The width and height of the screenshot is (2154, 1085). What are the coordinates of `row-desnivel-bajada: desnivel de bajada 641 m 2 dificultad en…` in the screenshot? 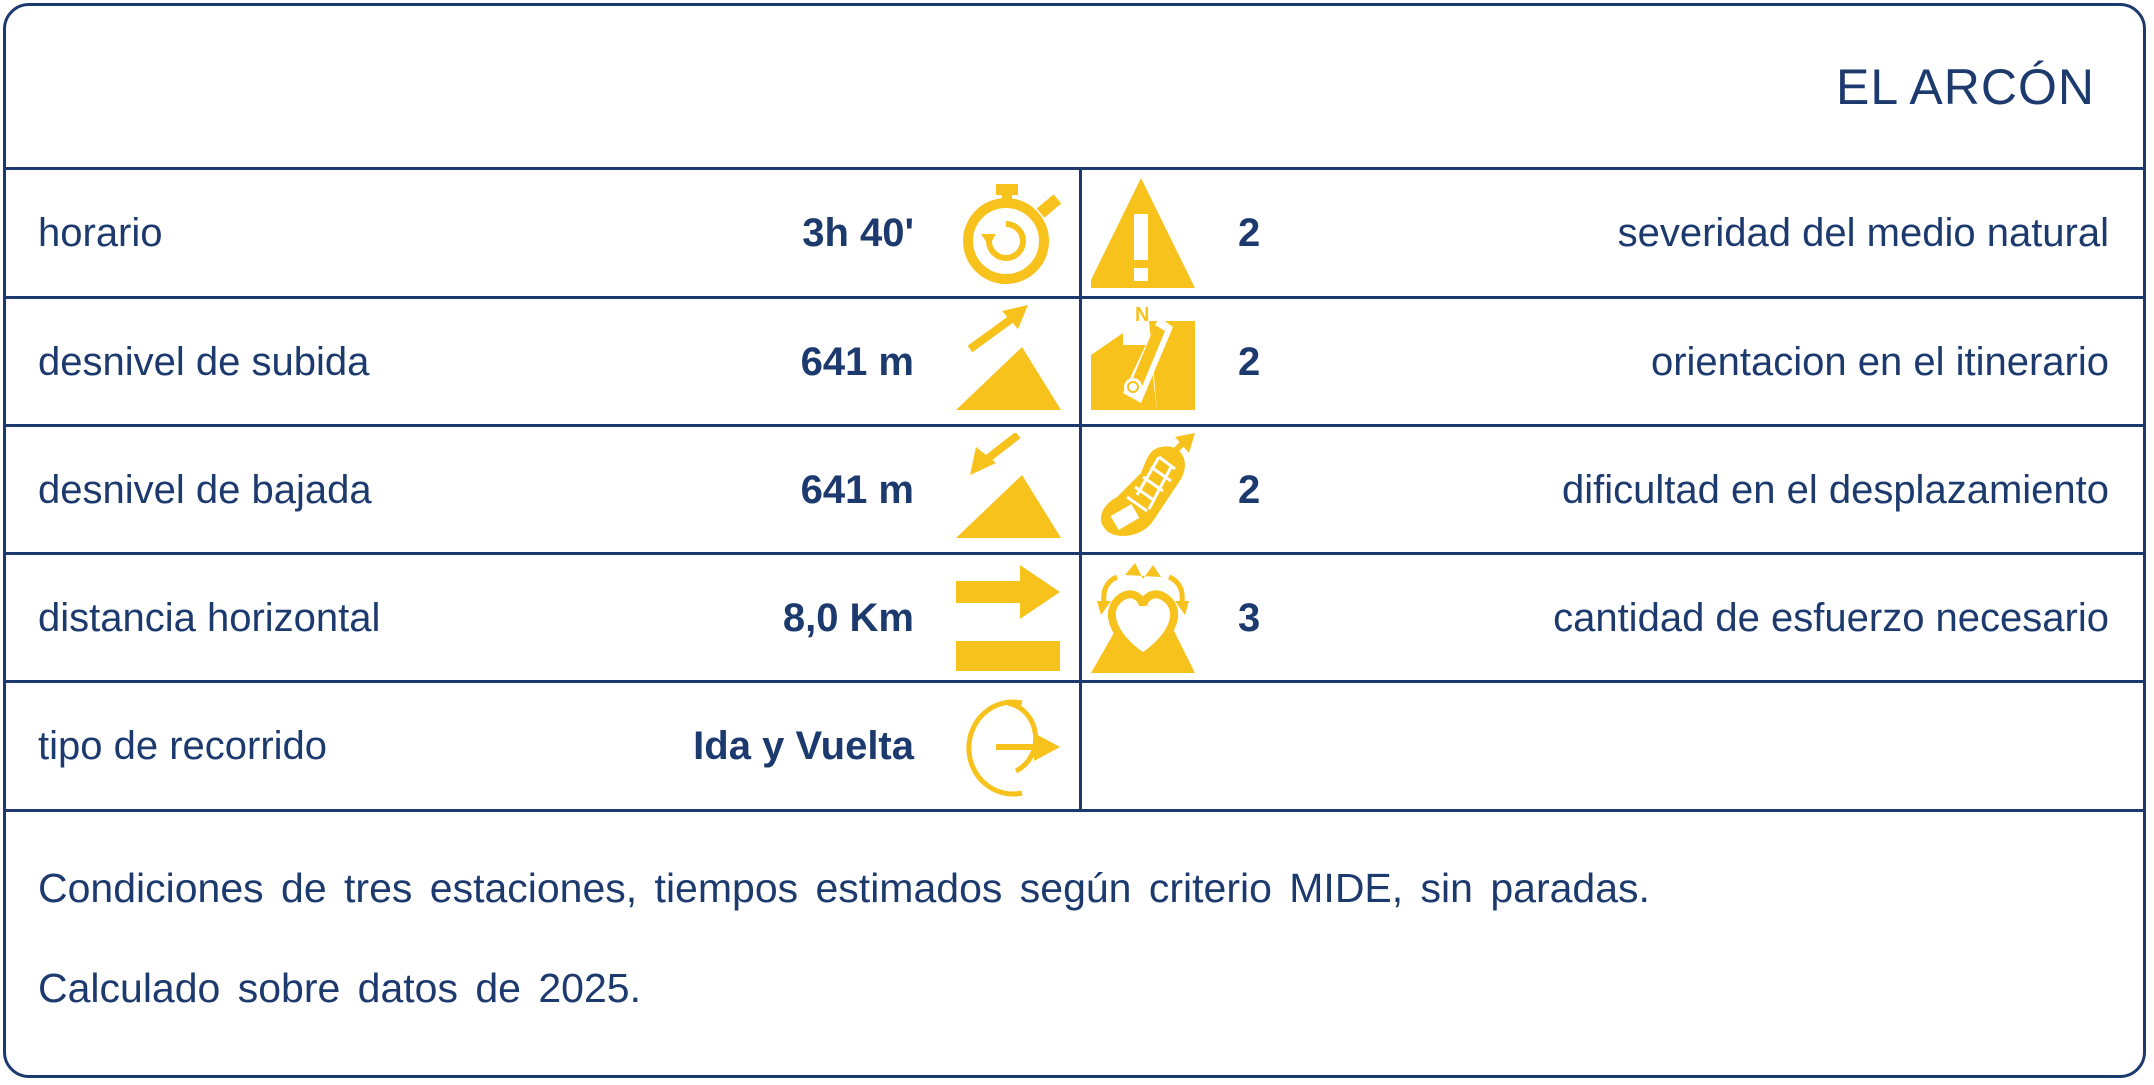 It's located at (1074, 490).